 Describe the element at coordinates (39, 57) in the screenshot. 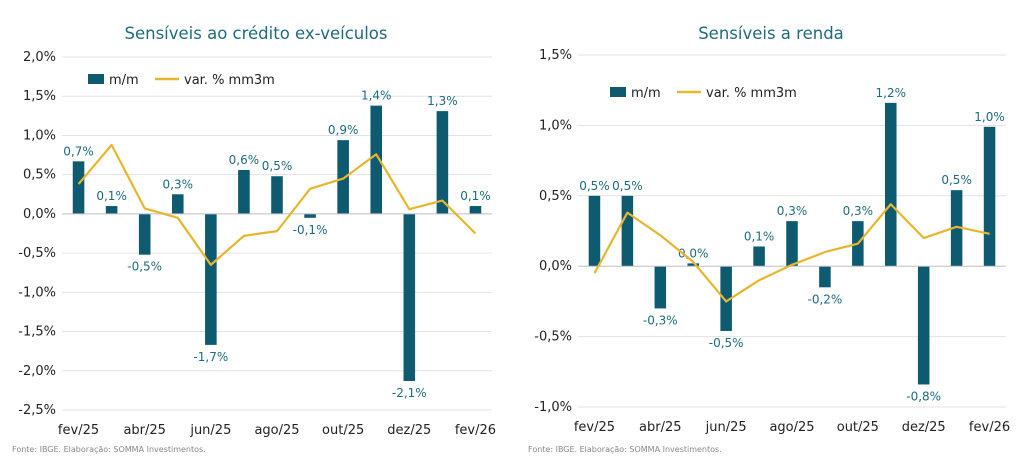

I see `y-tick-label: 2,0%` at that location.